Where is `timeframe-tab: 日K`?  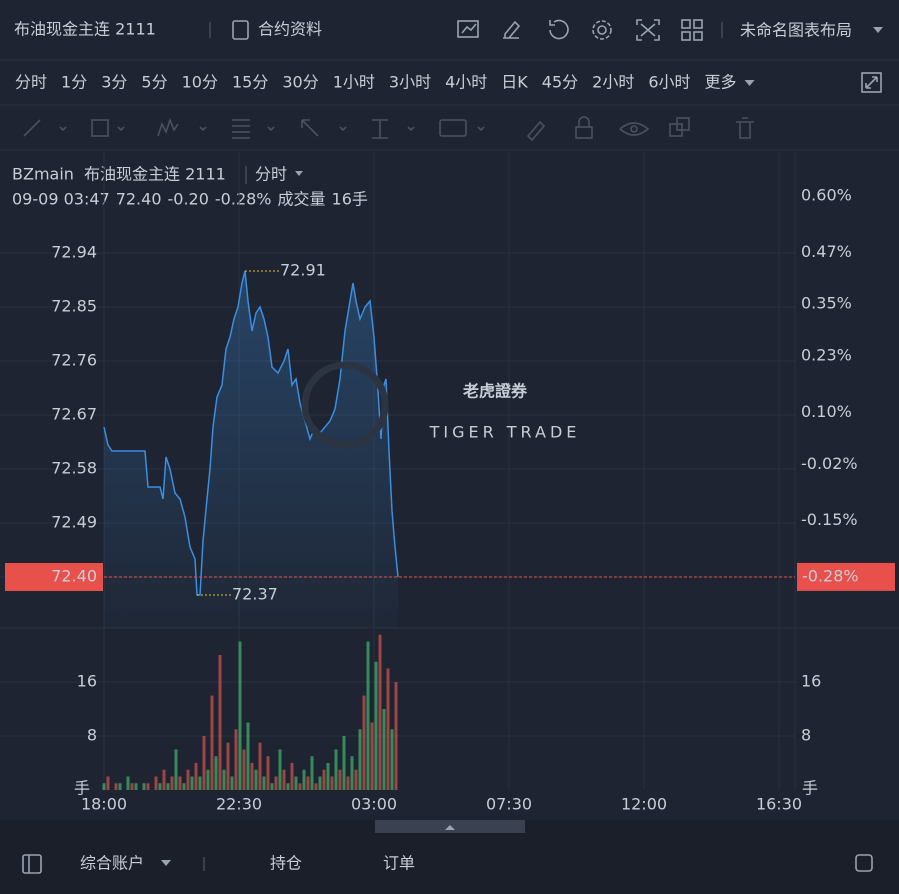
timeframe-tab: 日K is located at coordinates (514, 82).